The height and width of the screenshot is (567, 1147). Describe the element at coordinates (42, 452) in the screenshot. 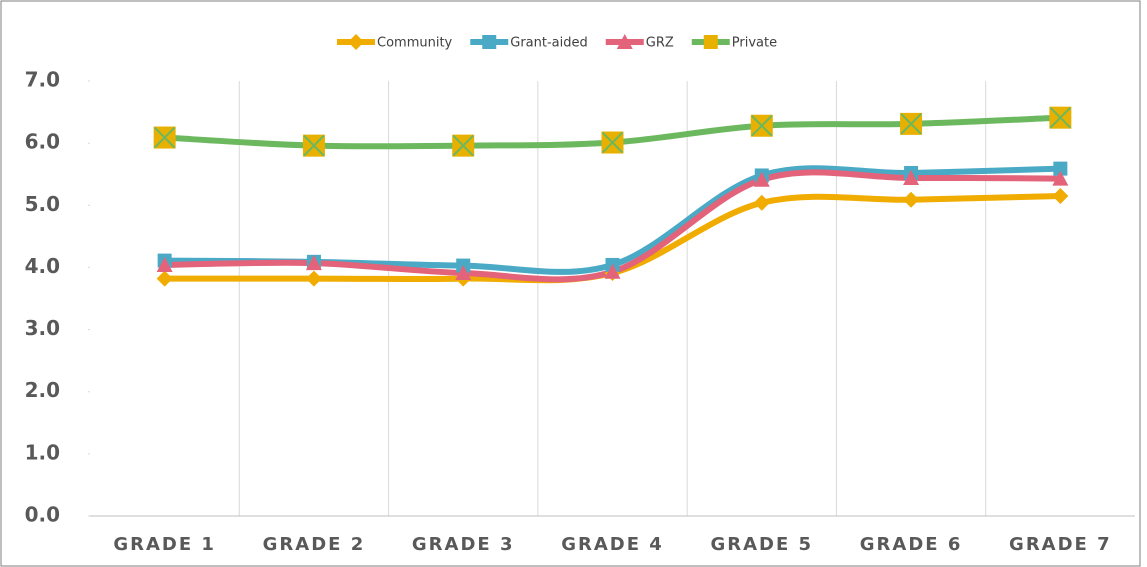

I see `y-tick-label: 1.0` at that location.